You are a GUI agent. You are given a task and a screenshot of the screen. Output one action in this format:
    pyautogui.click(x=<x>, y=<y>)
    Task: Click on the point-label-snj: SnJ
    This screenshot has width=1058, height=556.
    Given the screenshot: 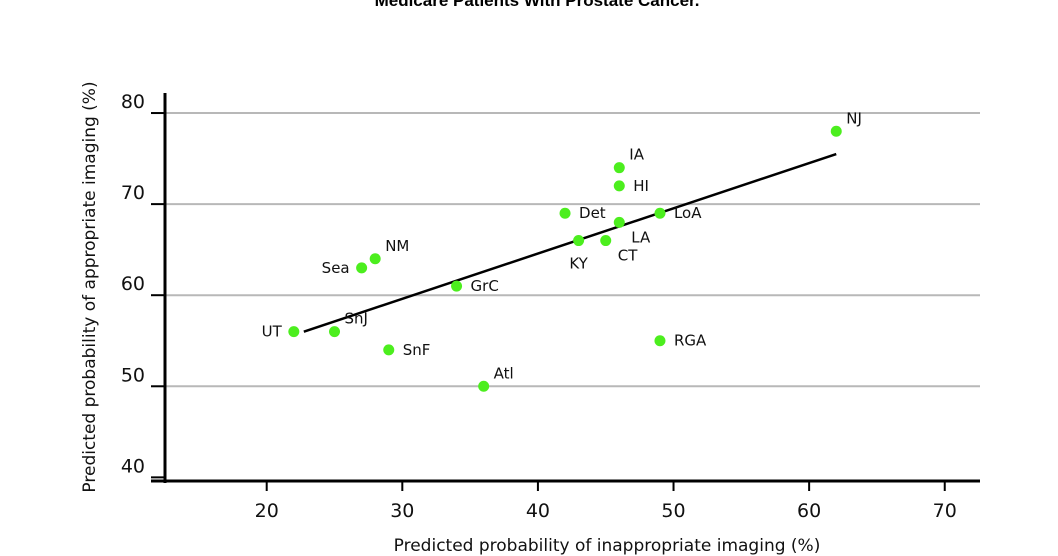 What is the action you would take?
    pyautogui.click(x=356, y=319)
    